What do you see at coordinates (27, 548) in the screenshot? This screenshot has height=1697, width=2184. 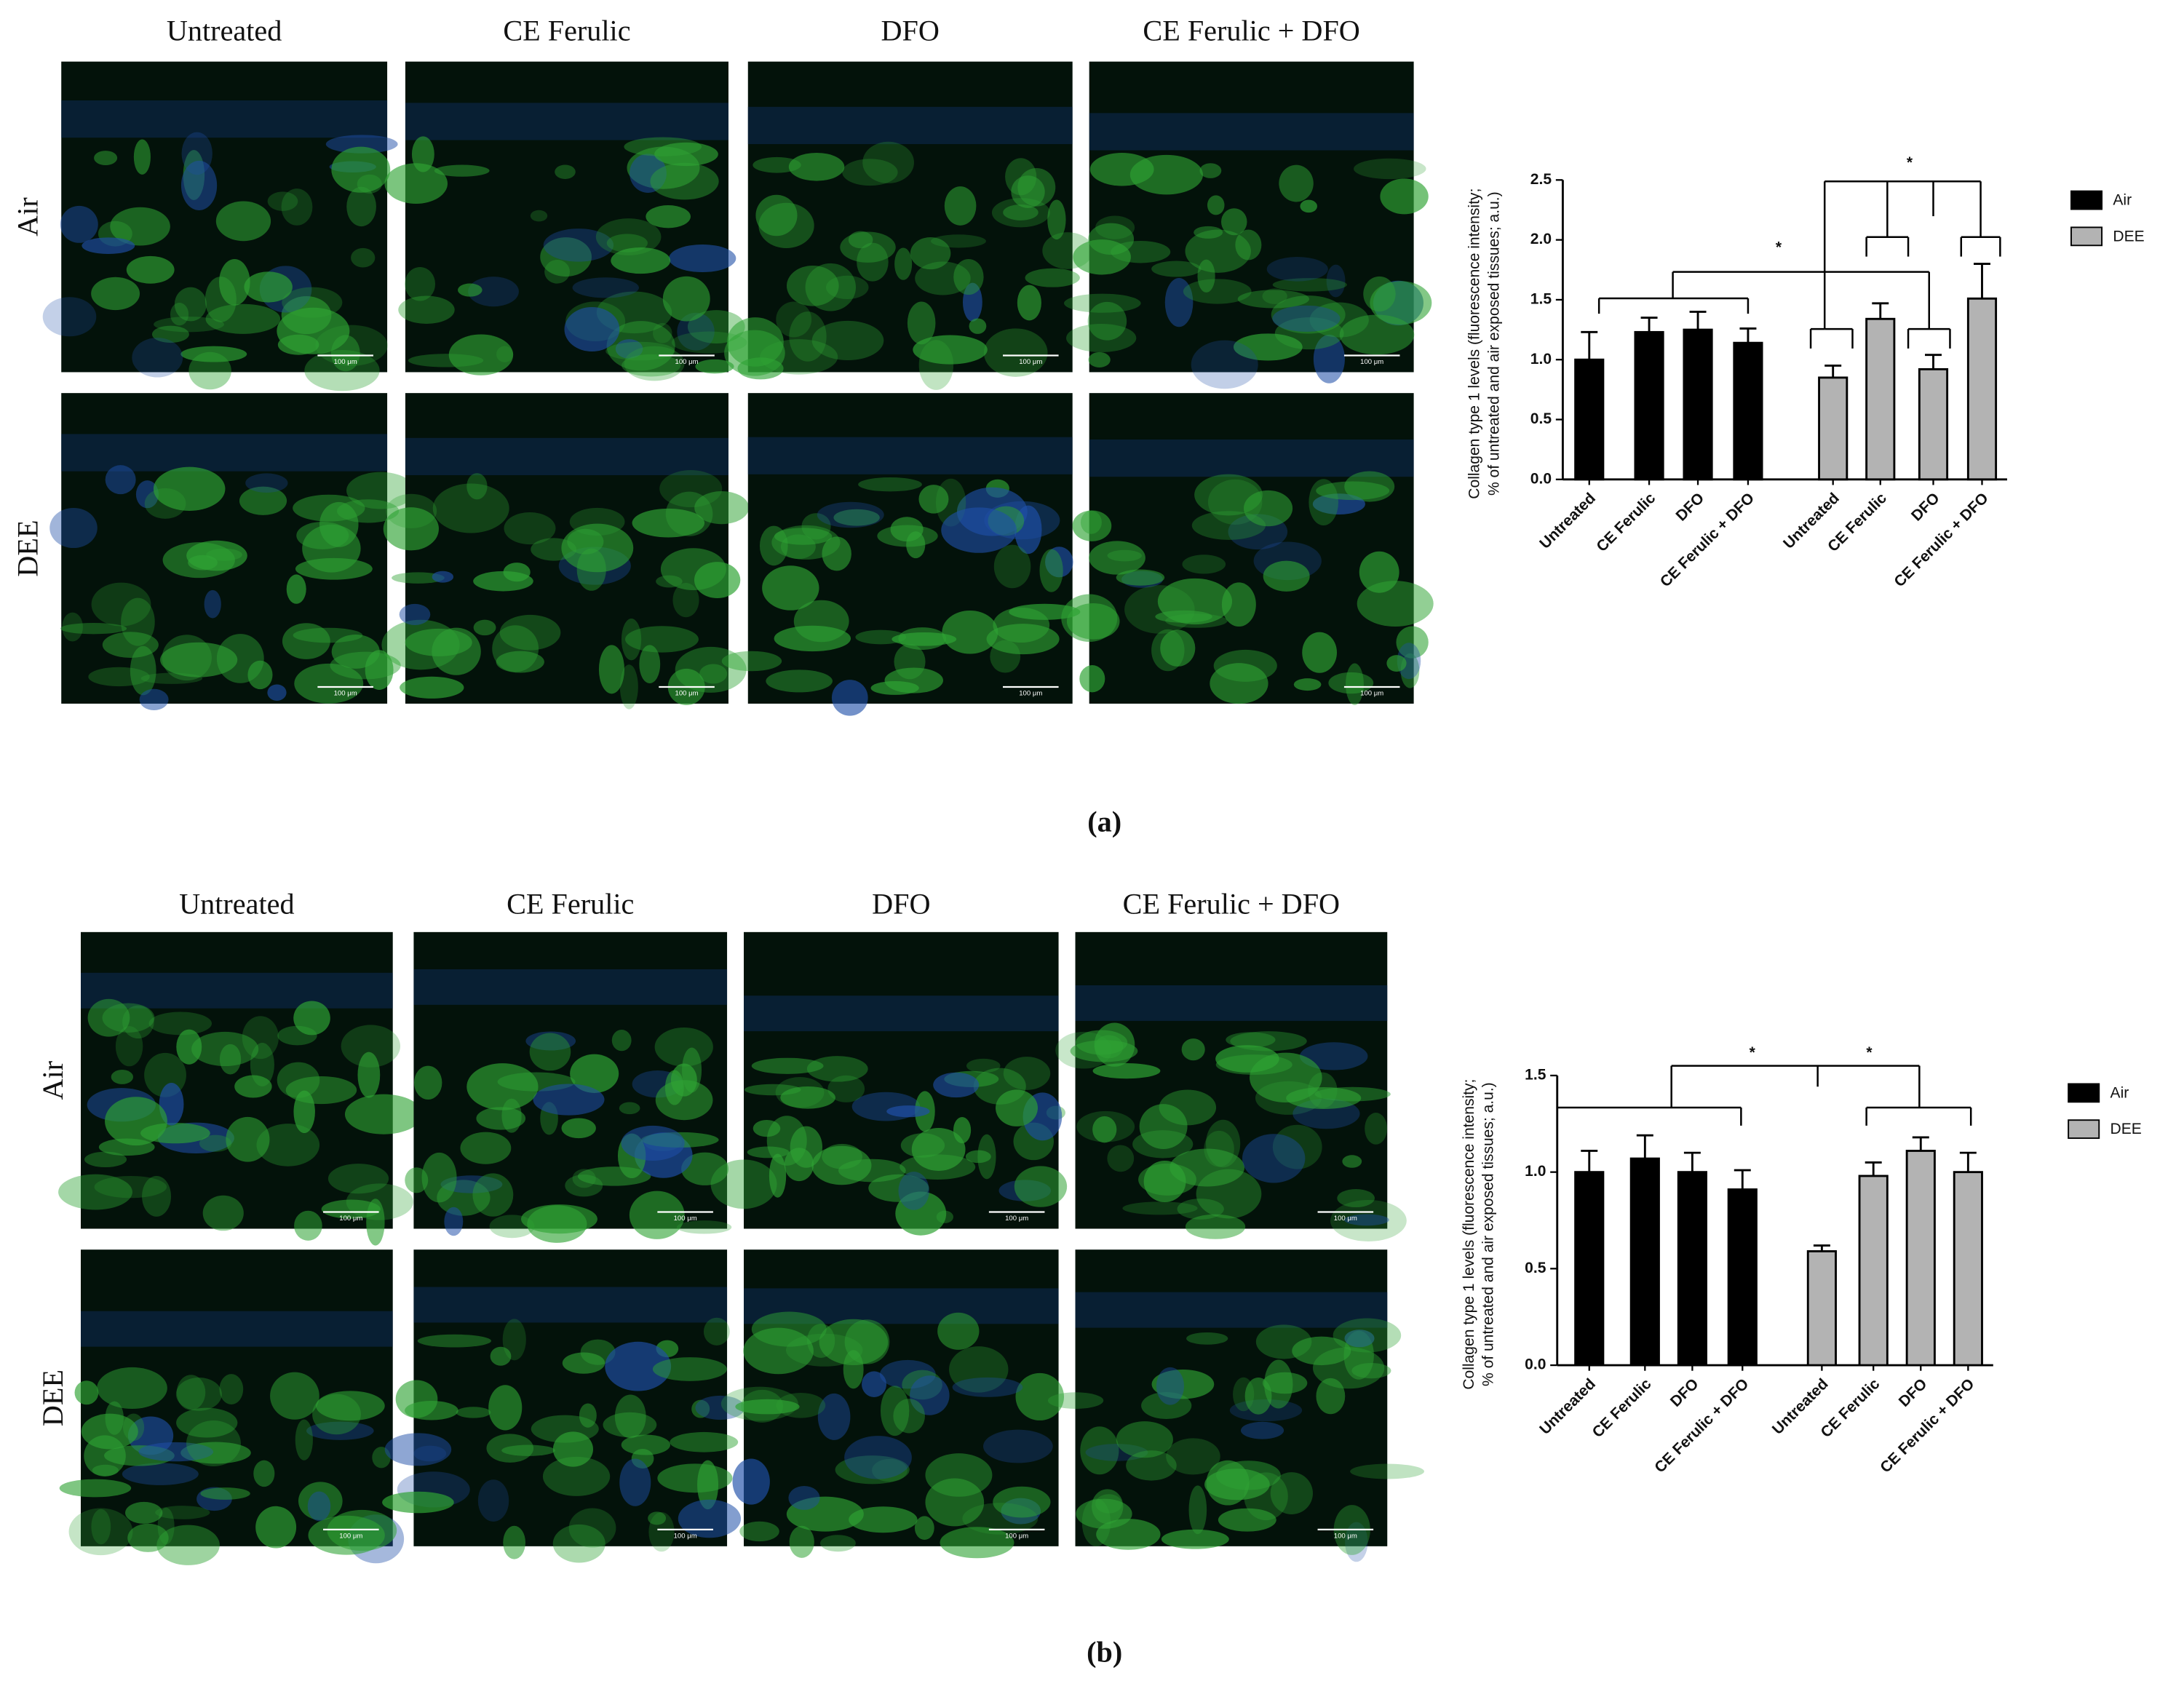 I see `row-label: DEE` at bounding box center [27, 548].